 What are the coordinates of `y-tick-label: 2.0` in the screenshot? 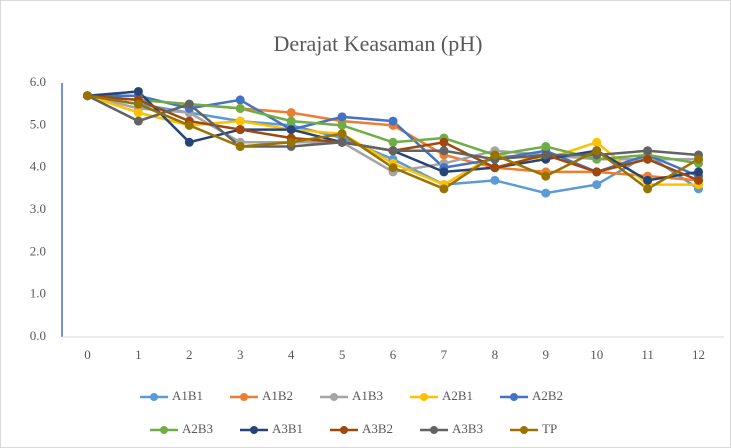 It's located at (38, 250).